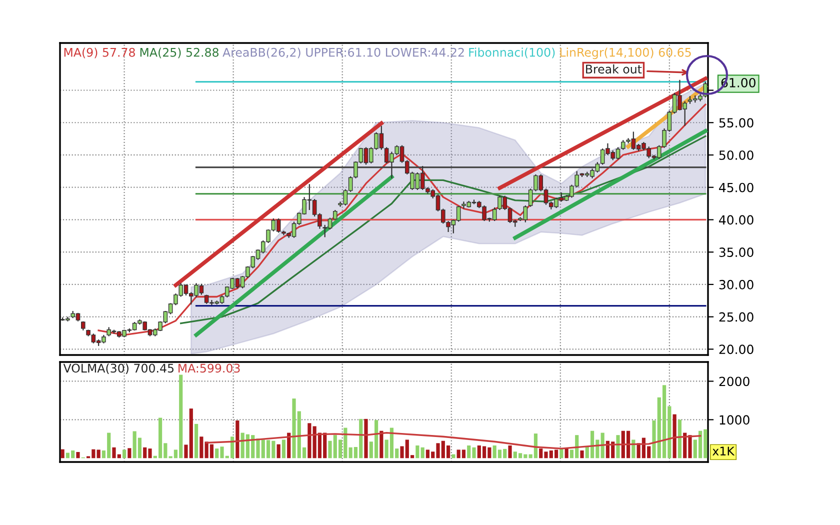 This screenshot has width=840, height=525. Describe the element at coordinates (99, 53) in the screenshot. I see `text: MA(9) 57.78` at that location.